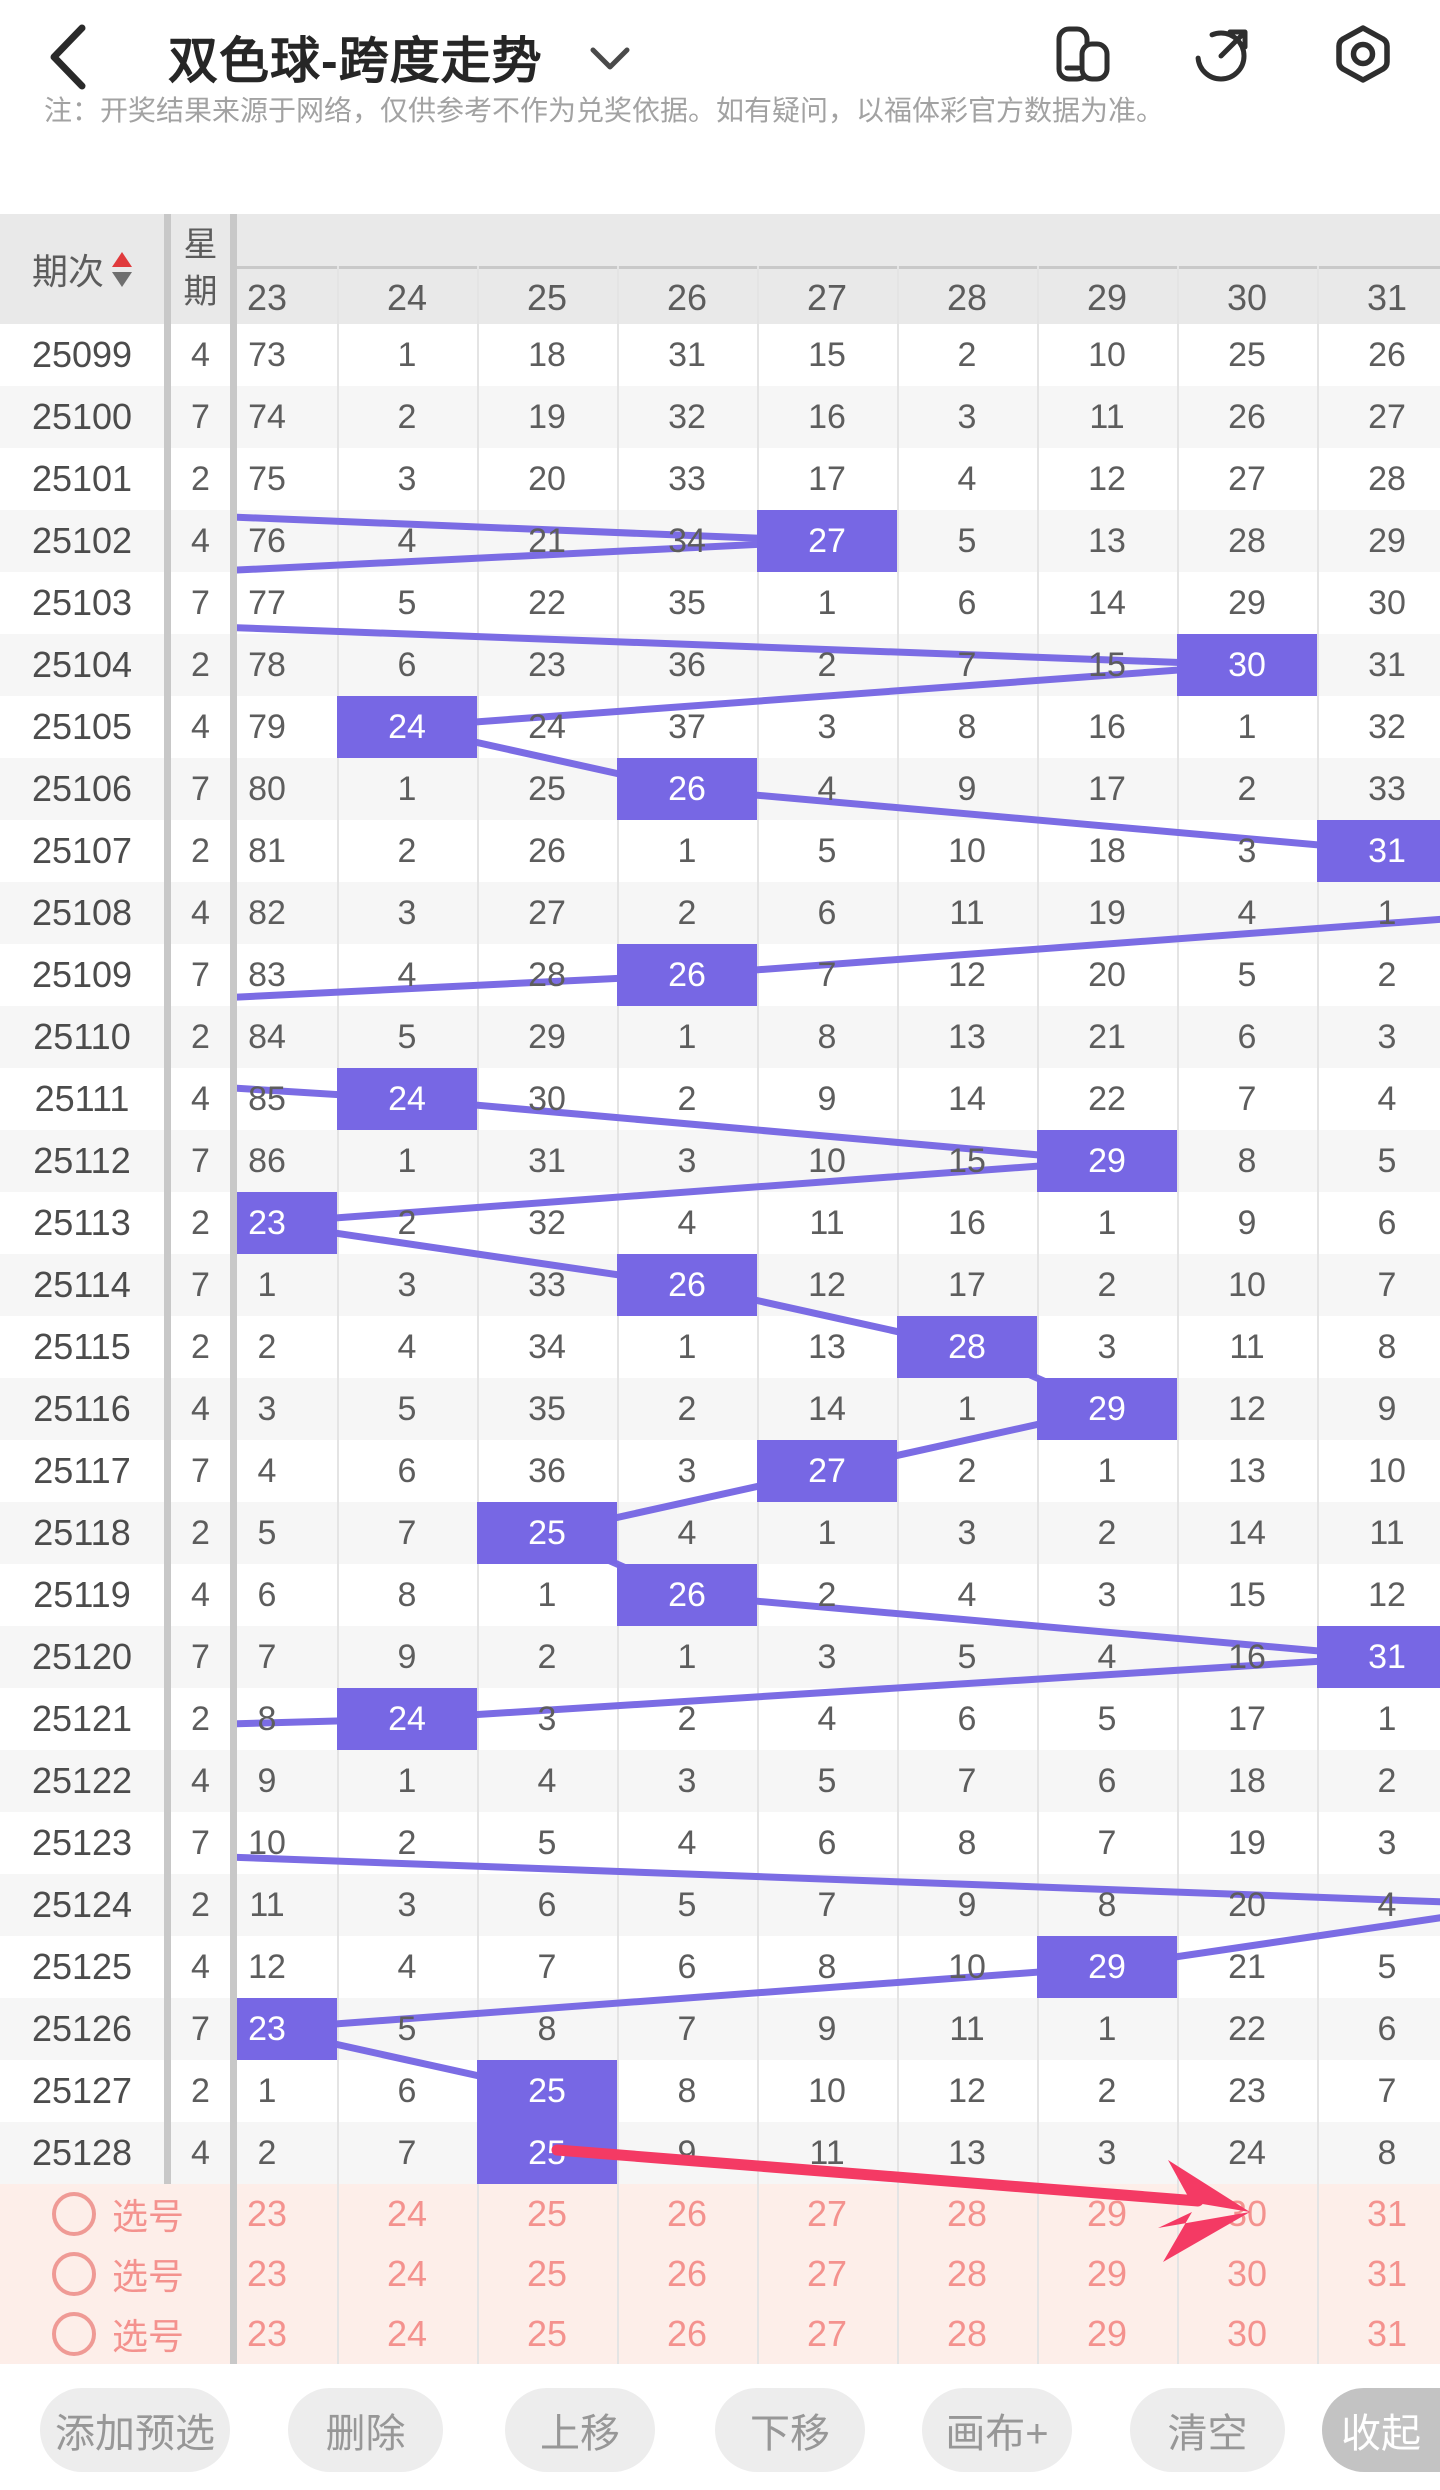  Describe the element at coordinates (604, 110) in the screenshot. I see `disclaimer-note: 注：开奖结果来源于网络，仅供参考不作为兑奖依据。如有疑问，以福体彩官方数据为准。` at that location.